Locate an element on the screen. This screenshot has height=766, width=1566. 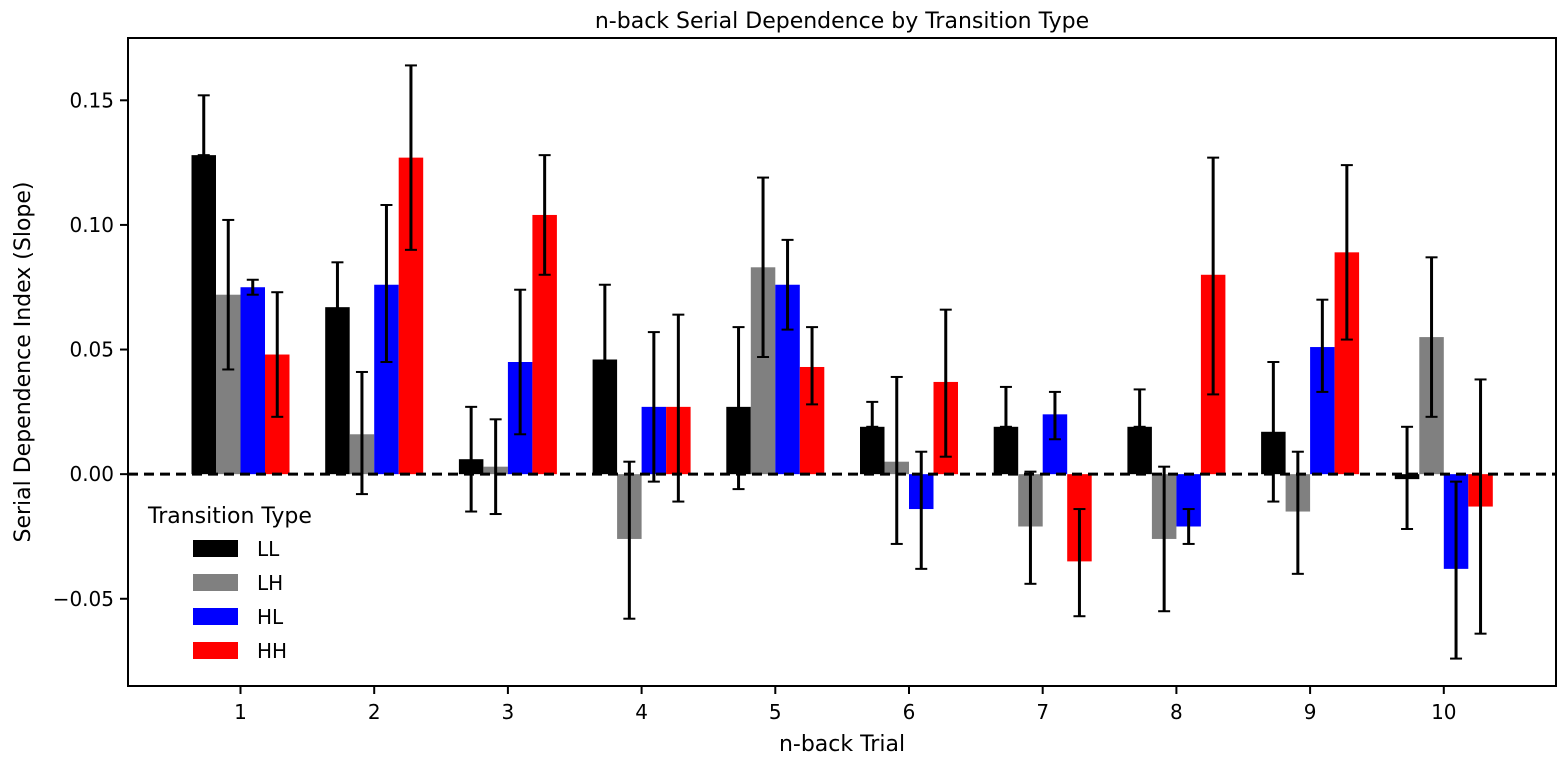
x-tick-label: 10 is located at coordinates (1443, 712).